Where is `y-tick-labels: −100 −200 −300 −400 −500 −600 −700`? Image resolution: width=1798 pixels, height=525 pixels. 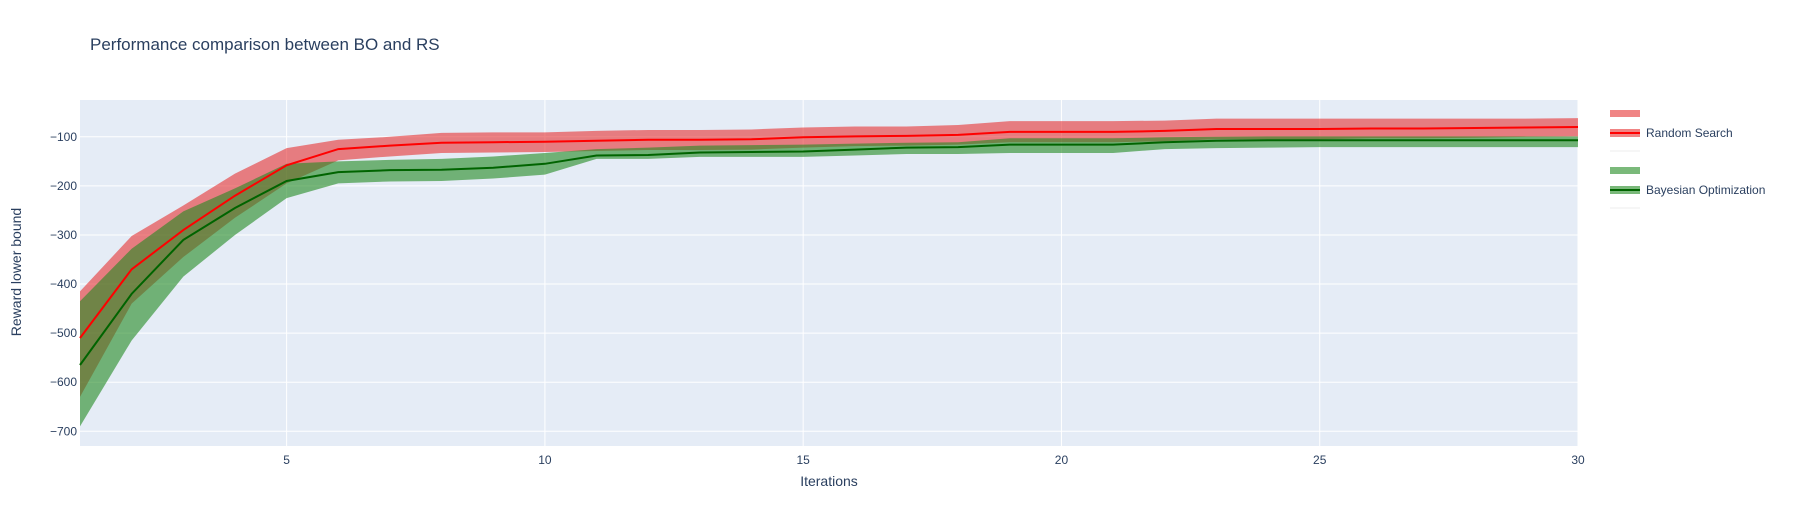
y-tick-labels: −100 −200 −300 −400 −500 −600 −700 is located at coordinates (63, 284).